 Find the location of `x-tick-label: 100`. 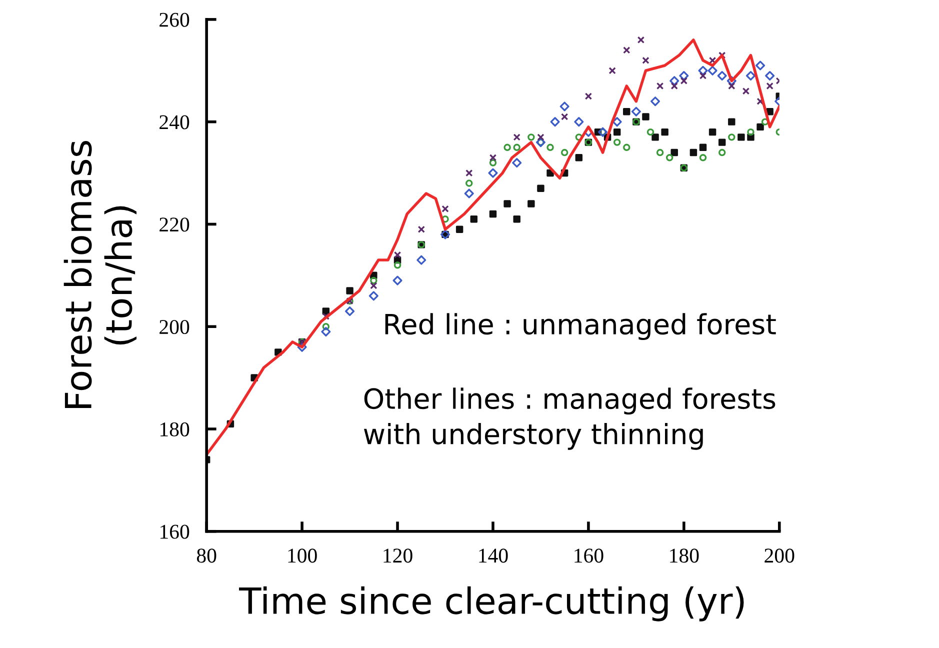

x-tick-label: 100 is located at coordinates (302, 555).